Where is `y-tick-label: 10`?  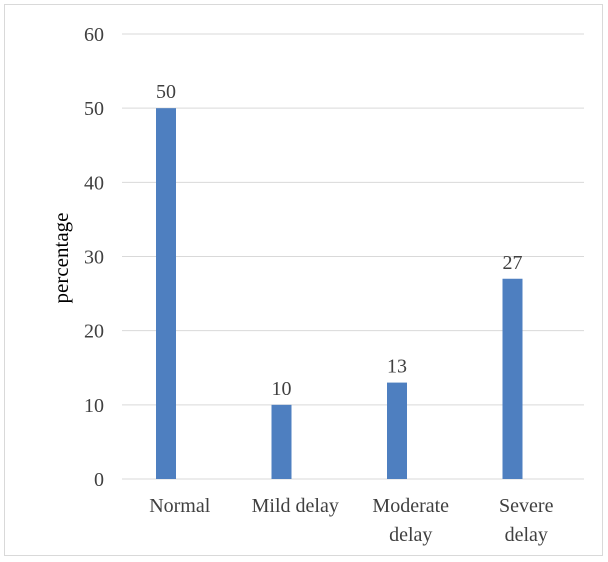 y-tick-label: 10 is located at coordinates (94, 406).